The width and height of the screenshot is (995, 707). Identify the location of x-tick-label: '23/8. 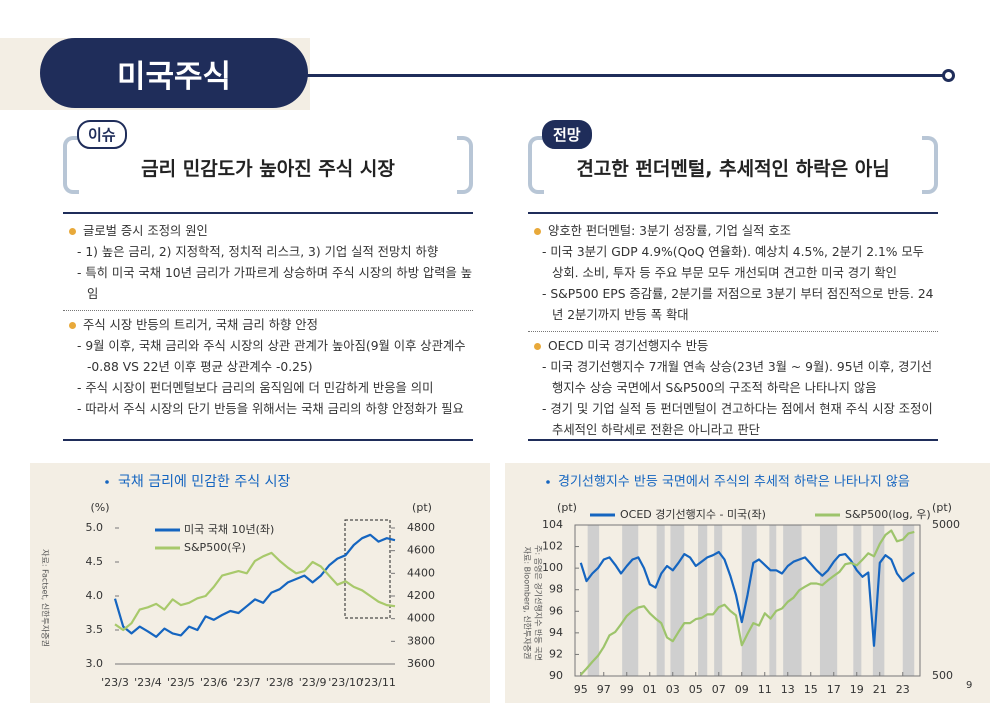
(280, 682).